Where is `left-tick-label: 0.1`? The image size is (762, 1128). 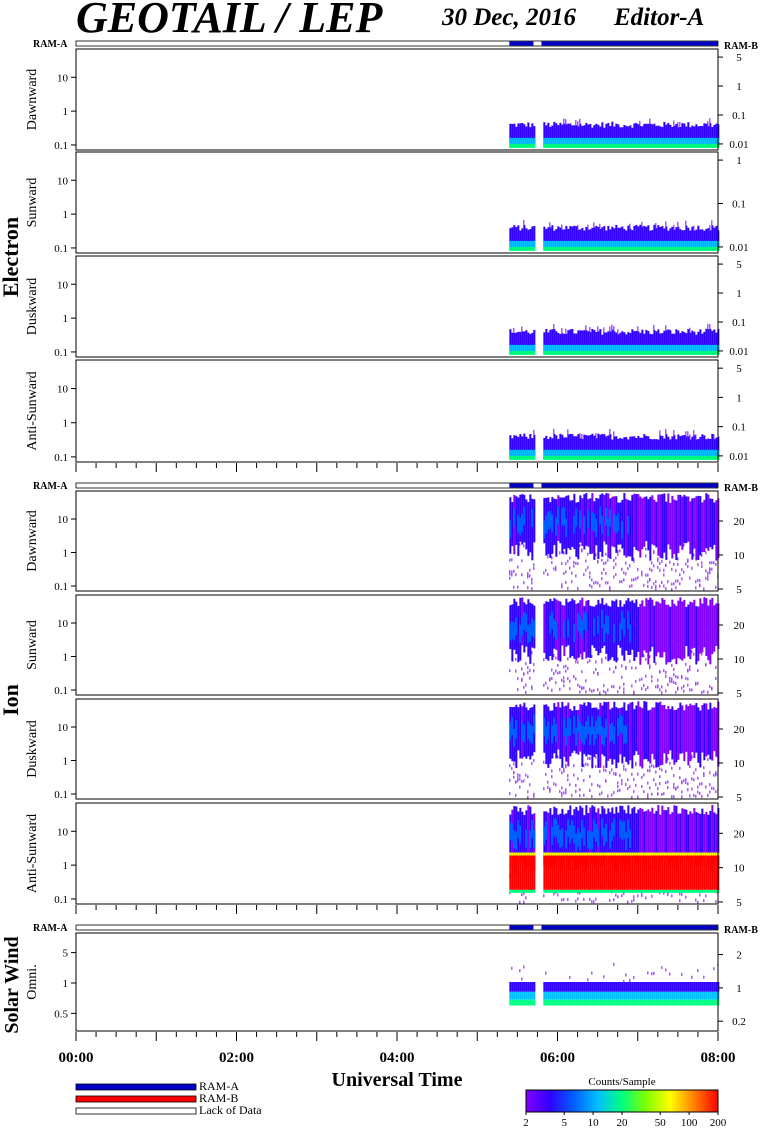
left-tick-label: 0.1 is located at coordinates (61, 353).